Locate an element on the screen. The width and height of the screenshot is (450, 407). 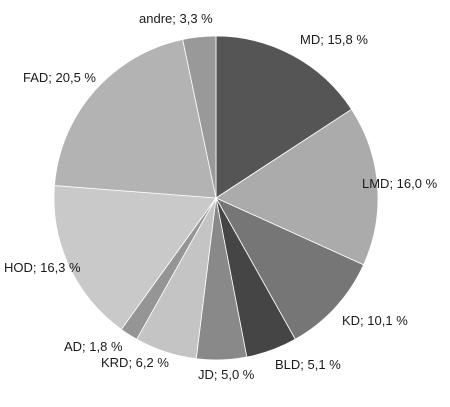
slice-label-hod: HOD; 16,3 % is located at coordinates (42, 267).